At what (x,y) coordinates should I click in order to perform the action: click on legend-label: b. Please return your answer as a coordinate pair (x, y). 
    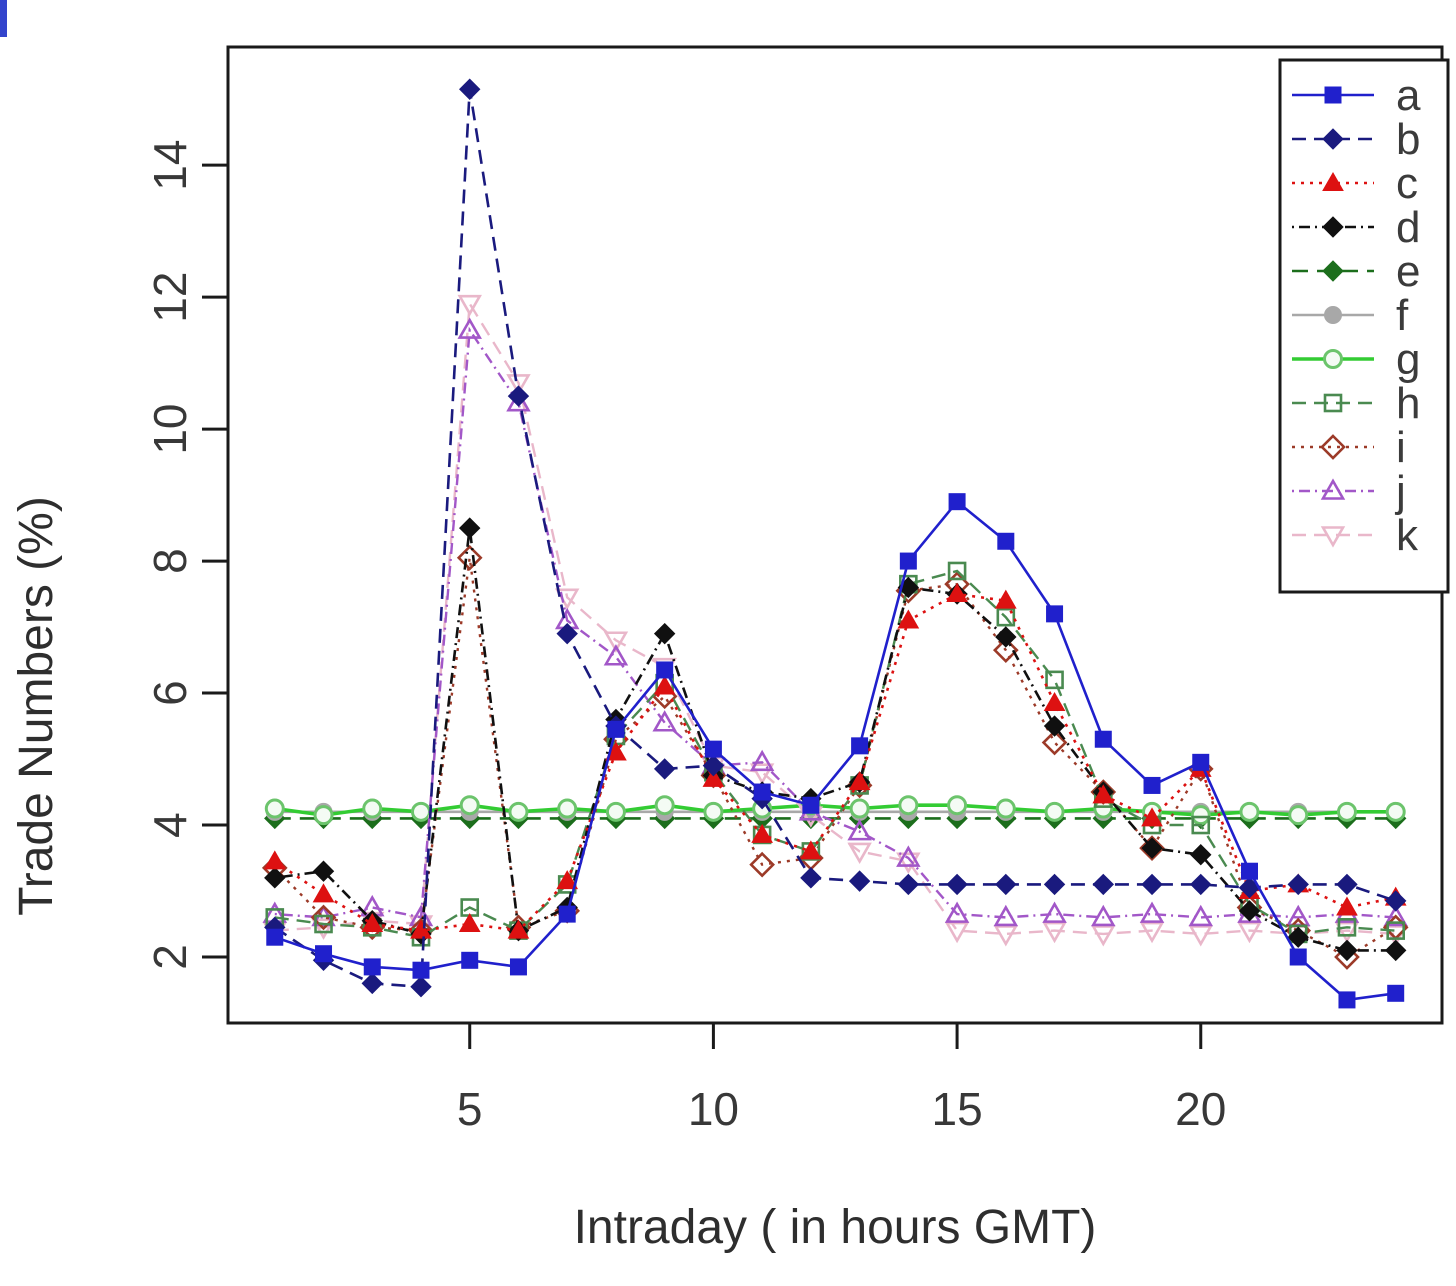
    Looking at the image, I should click on (1408, 139).